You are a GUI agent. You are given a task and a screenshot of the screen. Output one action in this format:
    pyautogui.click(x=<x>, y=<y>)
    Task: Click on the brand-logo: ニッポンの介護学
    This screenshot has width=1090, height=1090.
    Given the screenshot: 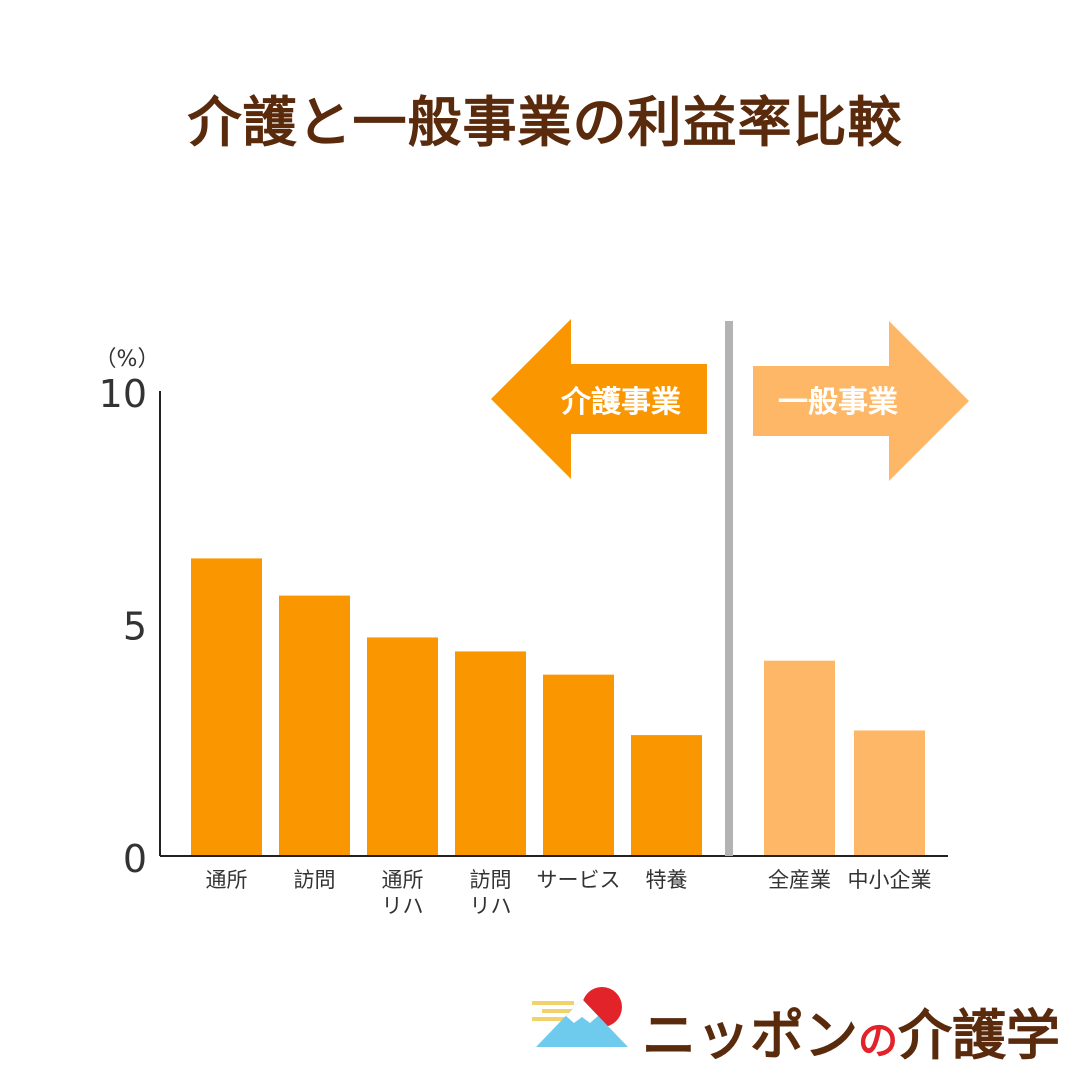 What is the action you would take?
    pyautogui.click(x=802, y=1026)
    